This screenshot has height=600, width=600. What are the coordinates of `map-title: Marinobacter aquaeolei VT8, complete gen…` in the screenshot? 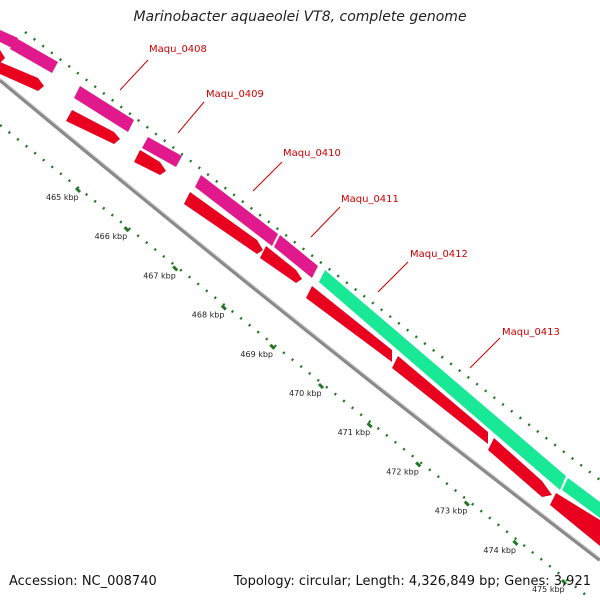 It's located at (300, 17).